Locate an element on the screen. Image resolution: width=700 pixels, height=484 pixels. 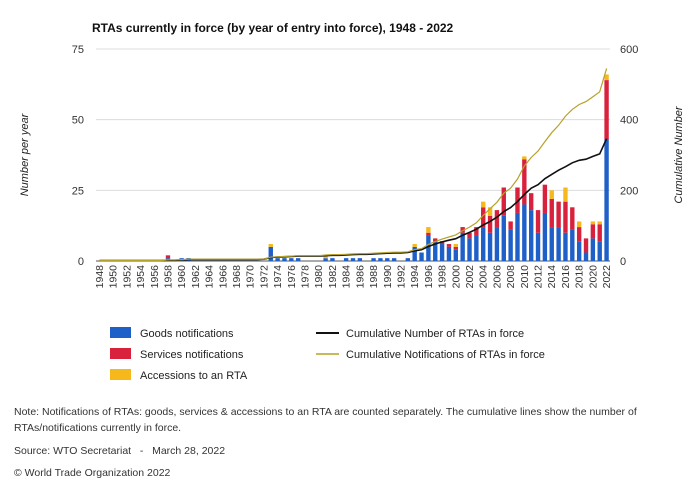
y2-axis-label: Cumulative Number is located at coordinates (679, 154).